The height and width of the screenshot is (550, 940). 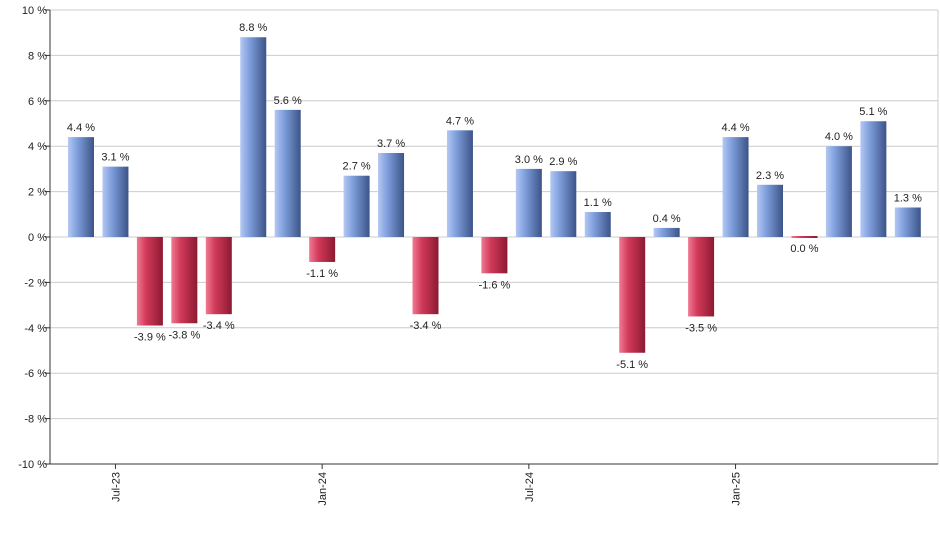 I want to click on data-label: 0.0 %, so click(x=804, y=249).